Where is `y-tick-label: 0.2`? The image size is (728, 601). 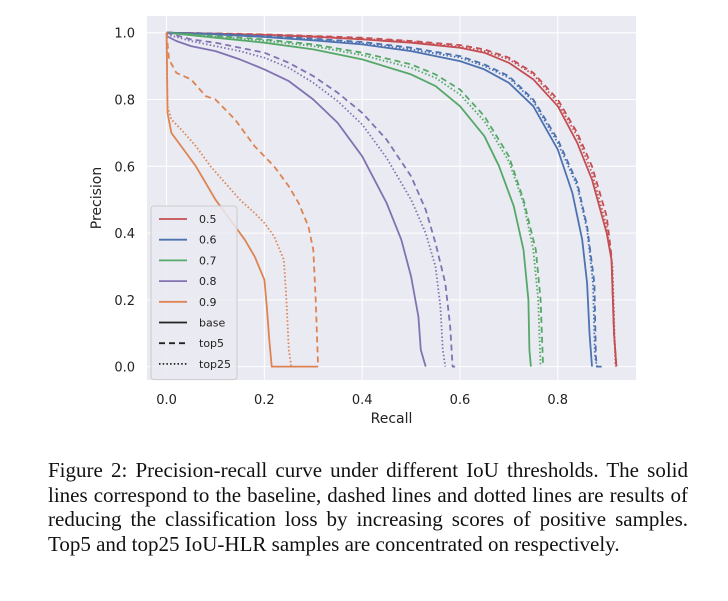 y-tick-label: 0.2 is located at coordinates (124, 301).